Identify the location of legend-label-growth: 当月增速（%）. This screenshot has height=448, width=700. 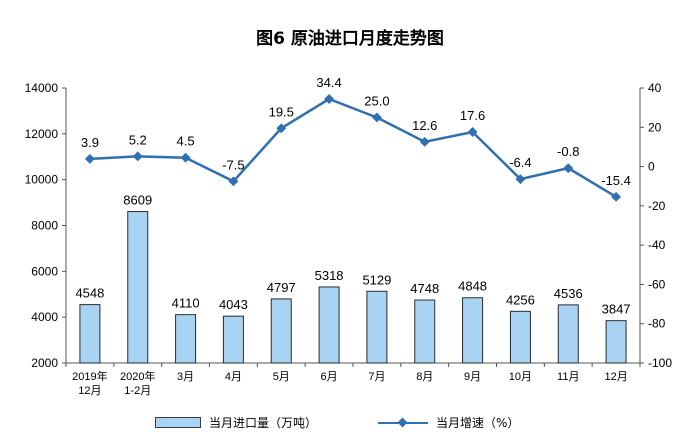
(478, 423).